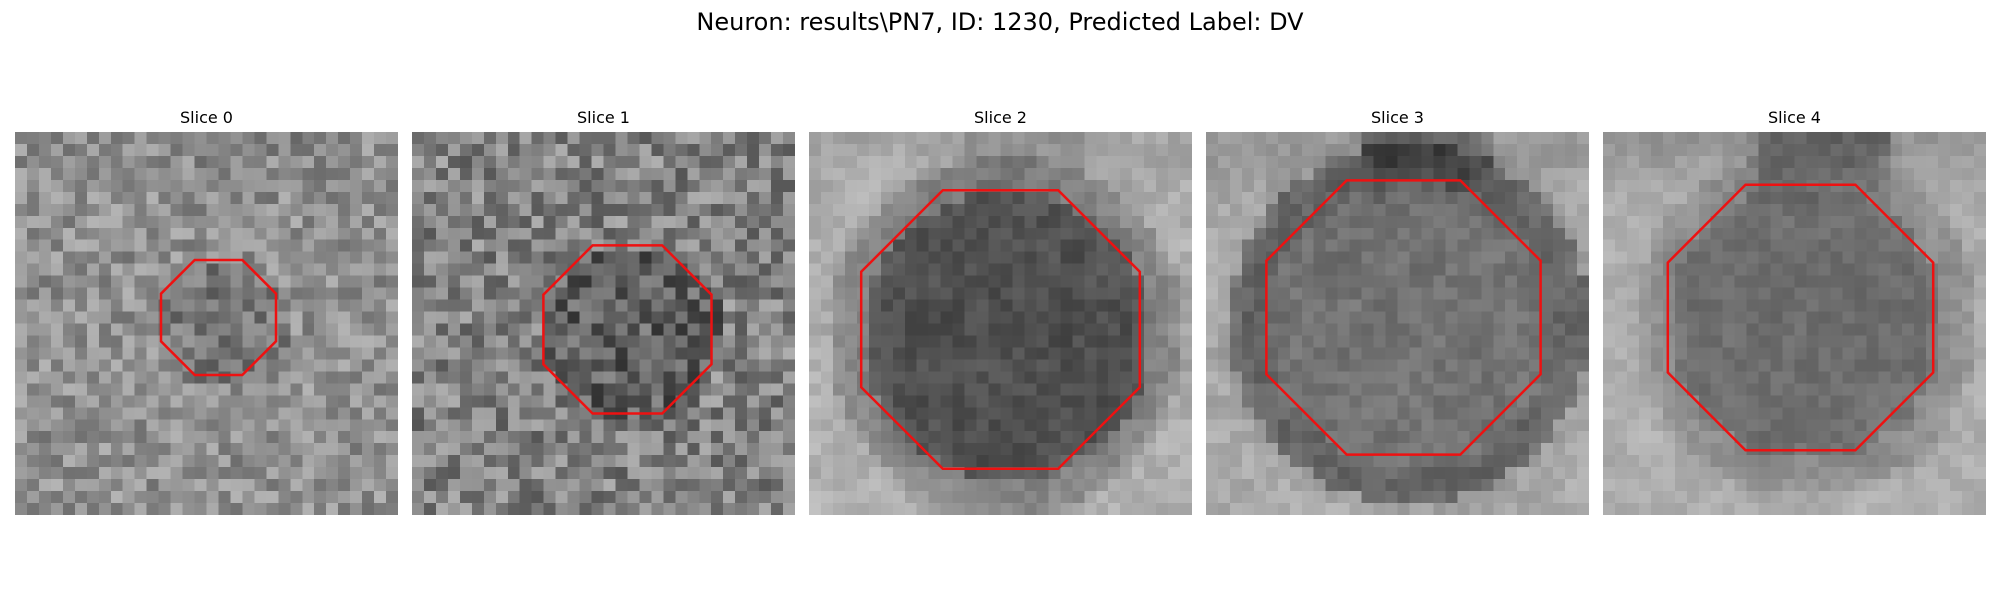 Image resolution: width=2000 pixels, height=600 pixels. Describe the element at coordinates (1794, 117) in the screenshot. I see `slice-title: Slice 4` at that location.